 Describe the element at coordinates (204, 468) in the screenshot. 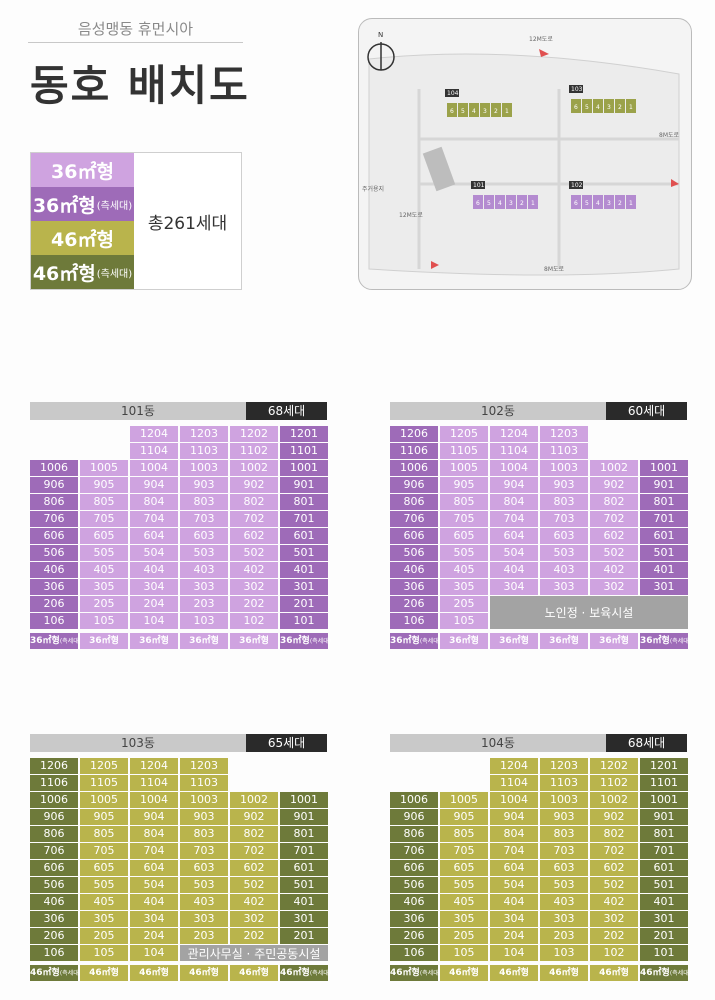

I see `unit-cell: 1003` at that location.